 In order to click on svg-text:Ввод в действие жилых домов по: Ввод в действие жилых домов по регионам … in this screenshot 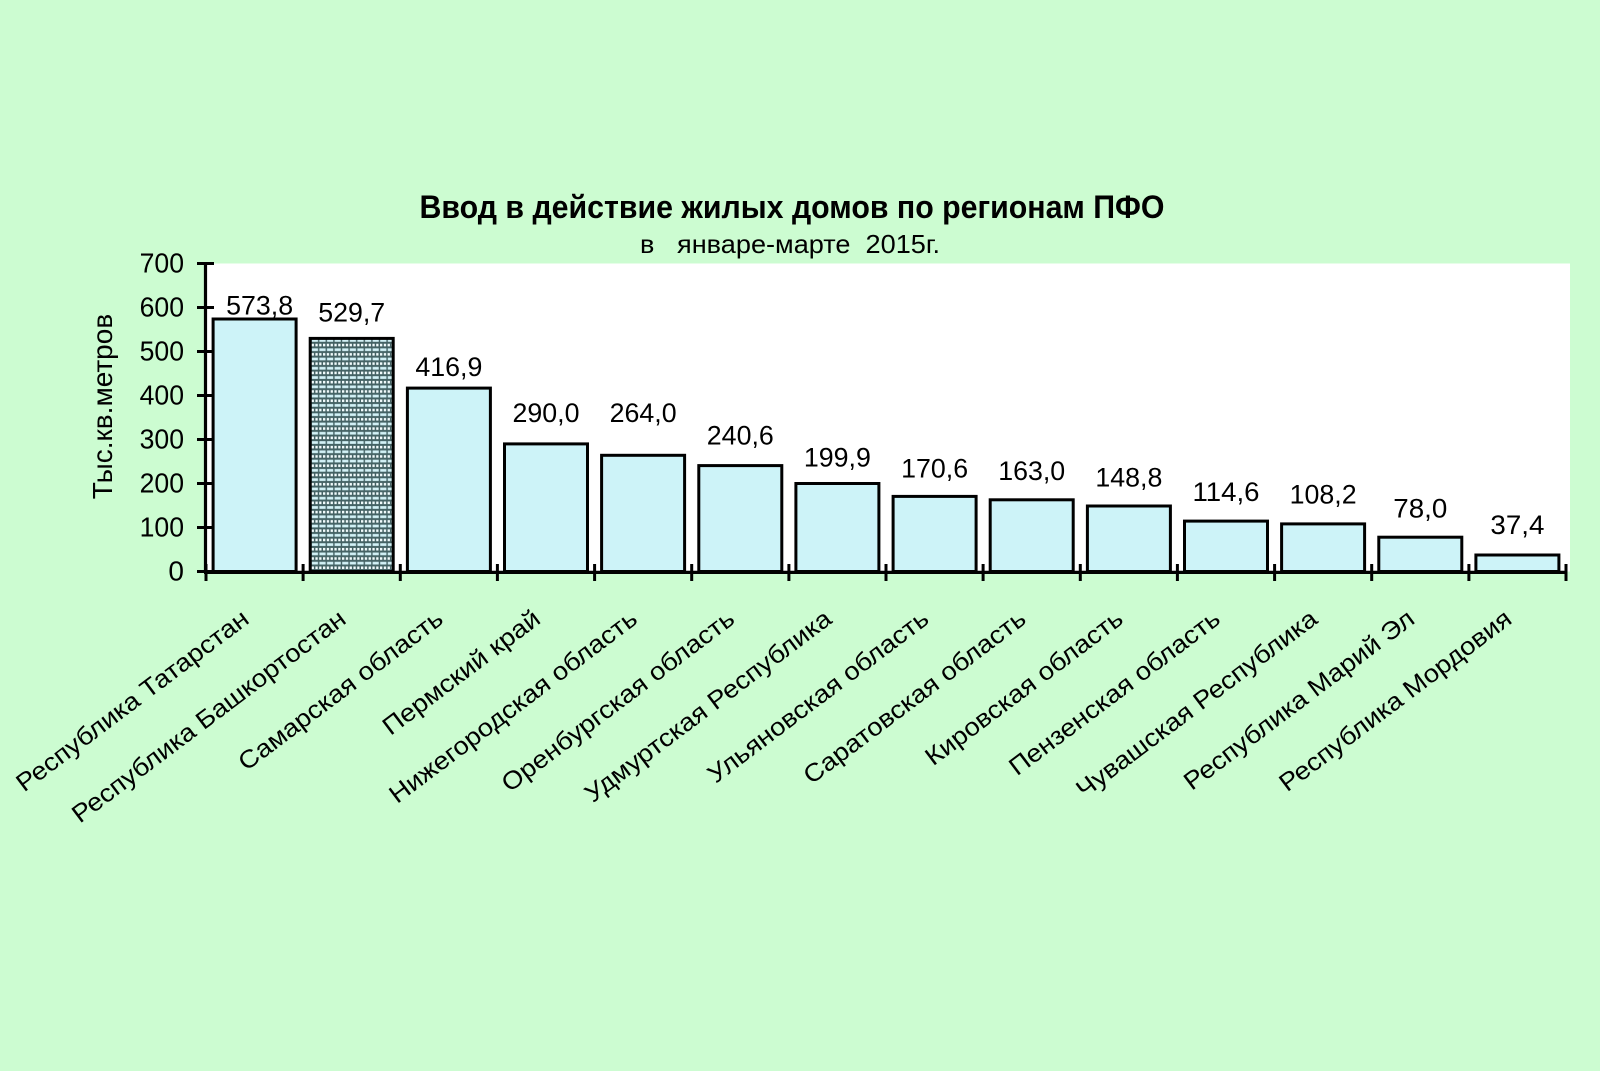, I will do `click(792, 207)`.